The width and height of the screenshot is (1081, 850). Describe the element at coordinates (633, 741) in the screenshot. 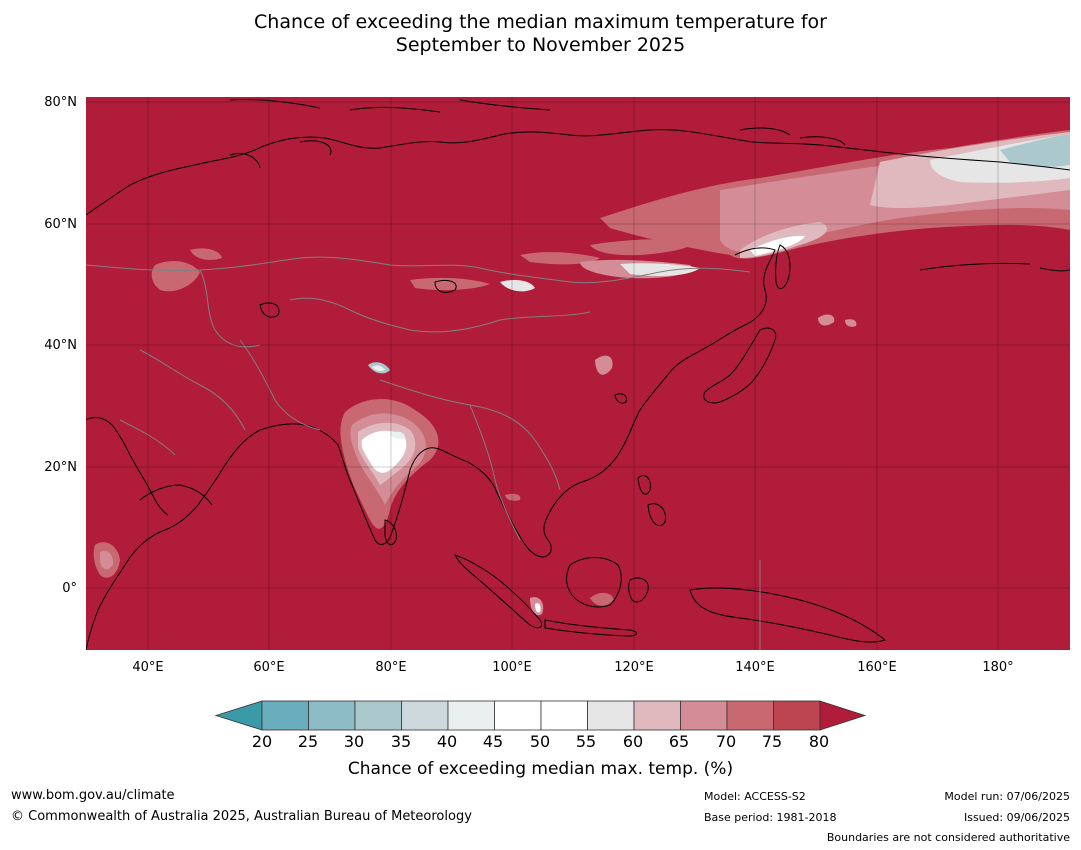

I see `colorbar-tick-label: 60` at that location.